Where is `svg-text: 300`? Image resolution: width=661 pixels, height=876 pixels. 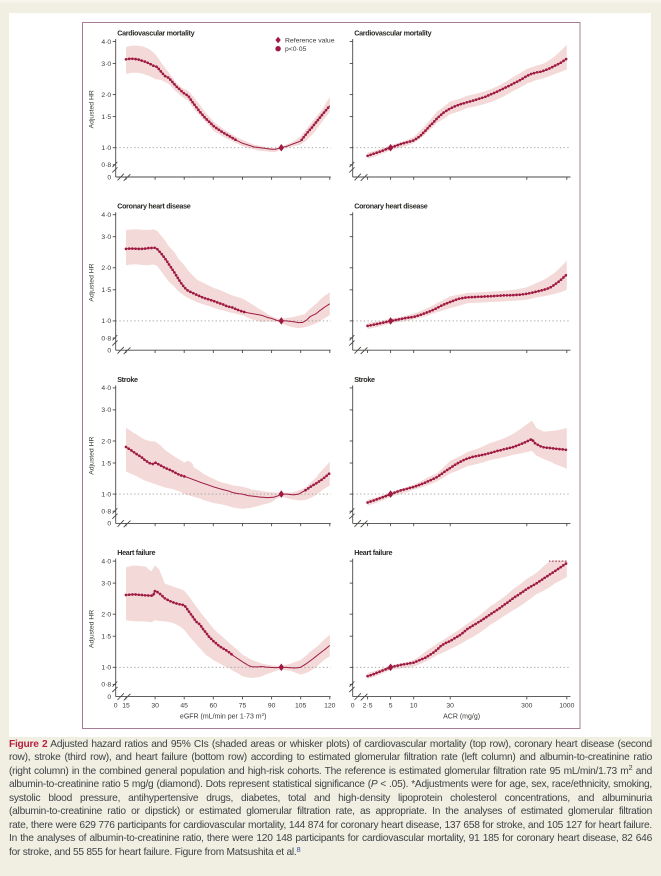 svg-text: 300 is located at coordinates (527, 706).